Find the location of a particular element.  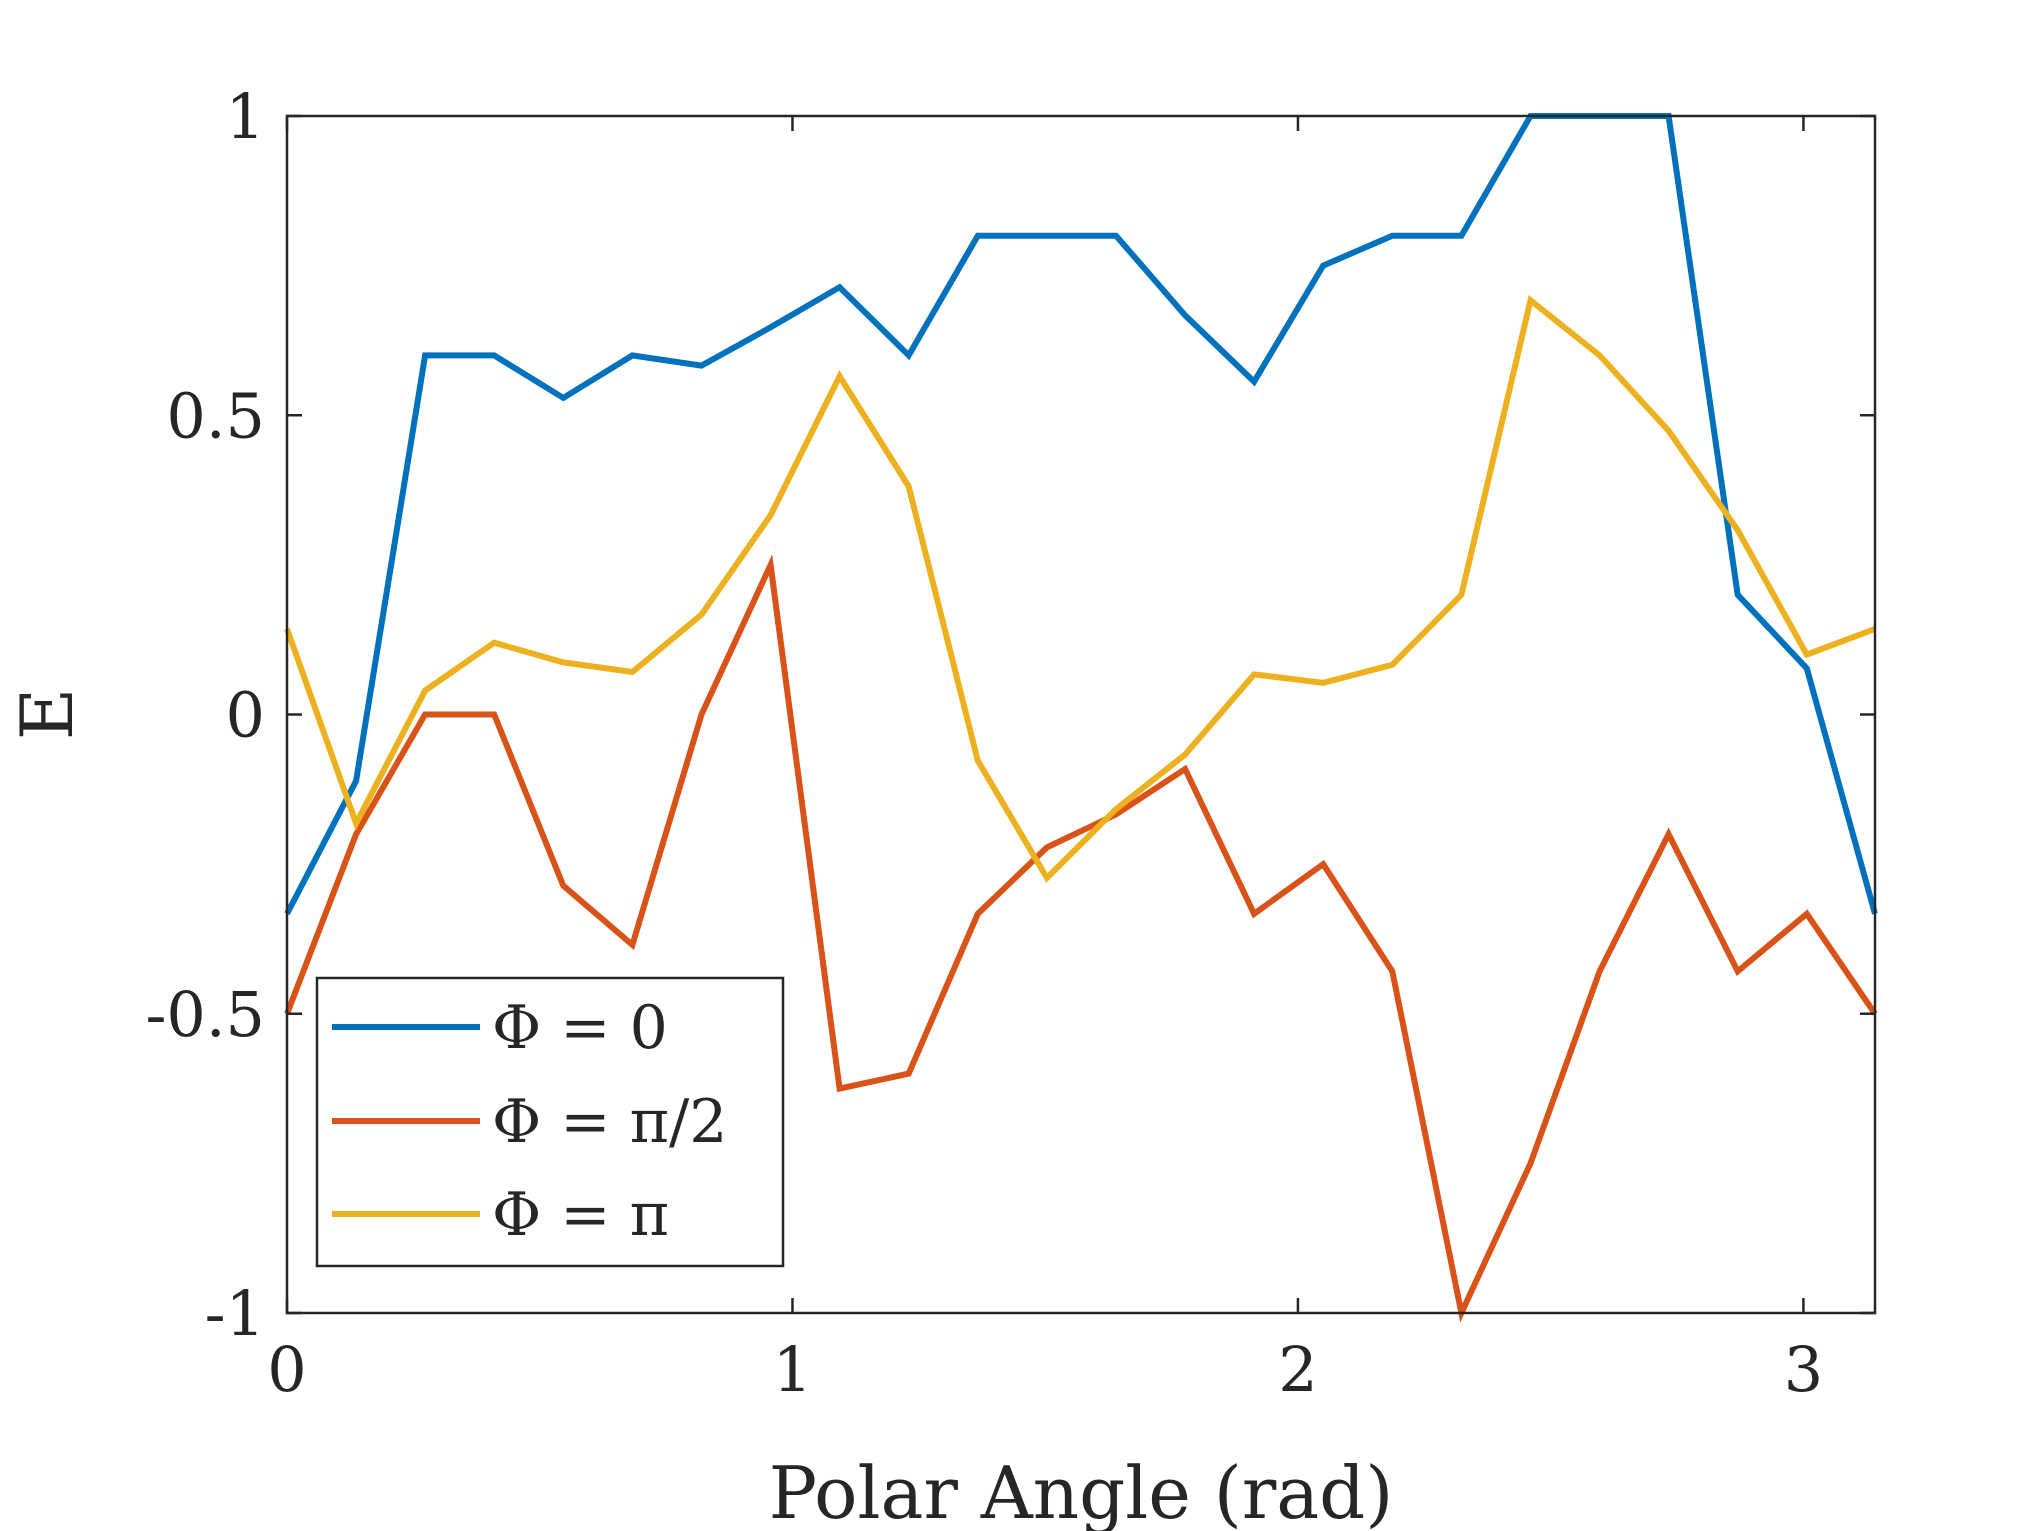

x-tick-label: 1 is located at coordinates (792, 1369).